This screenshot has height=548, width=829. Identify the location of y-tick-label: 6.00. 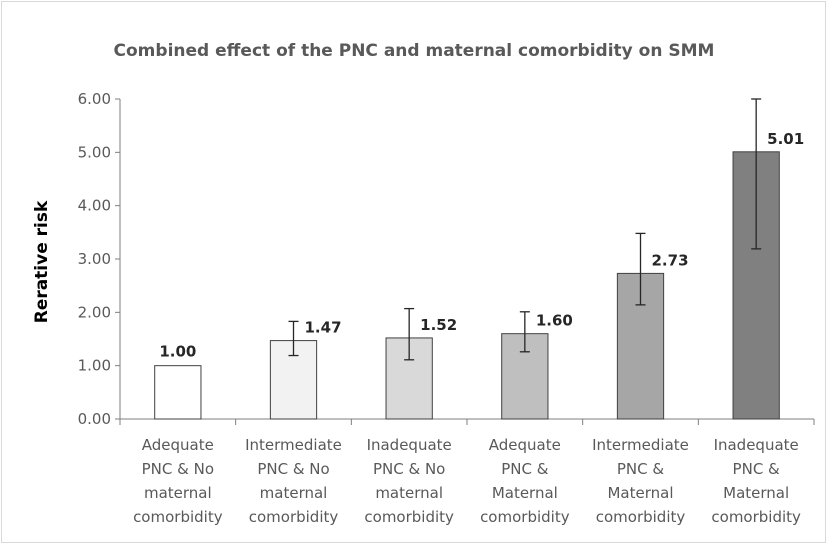
(94, 99).